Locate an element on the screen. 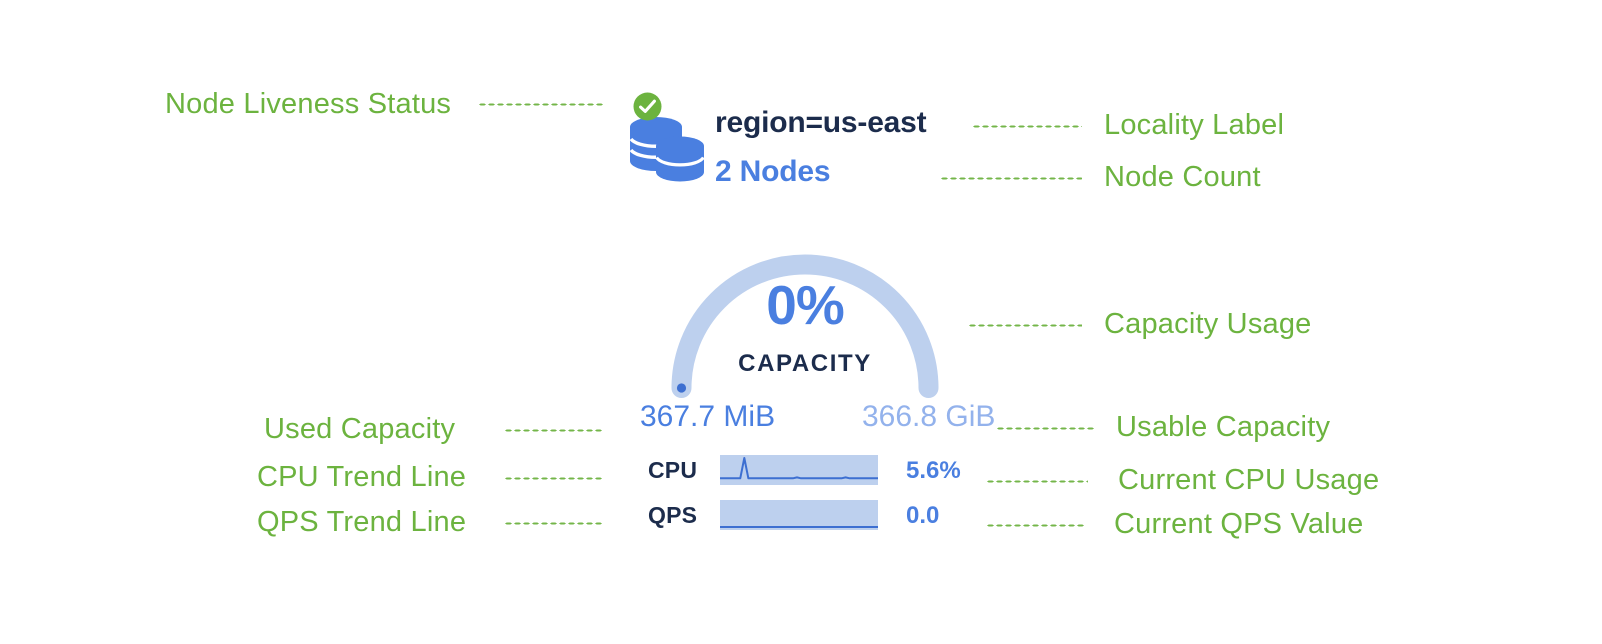 The width and height of the screenshot is (1602, 644). capacity-used: 367.7 MiB is located at coordinates (708, 416).